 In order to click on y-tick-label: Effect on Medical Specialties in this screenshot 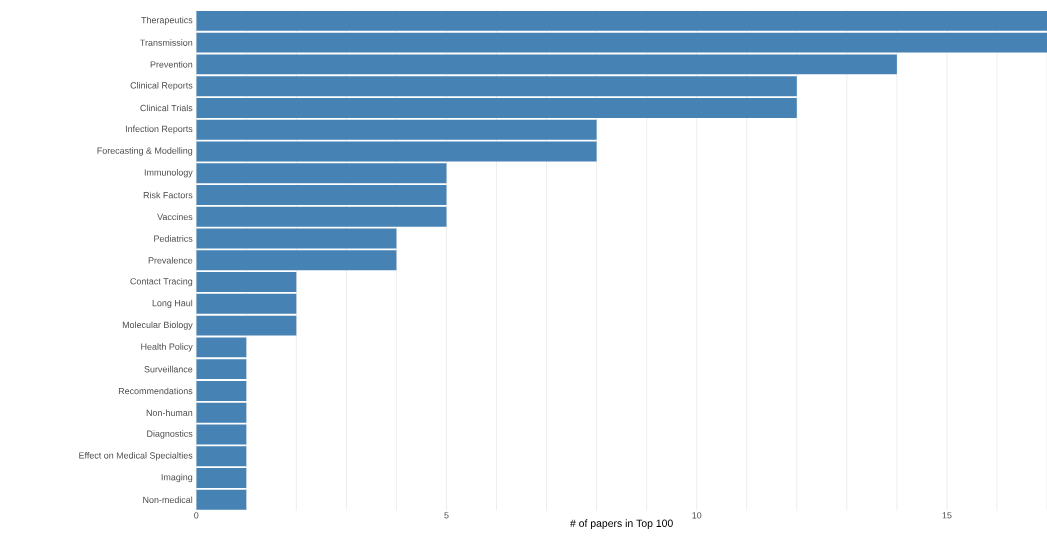, I will do `click(136, 456)`.